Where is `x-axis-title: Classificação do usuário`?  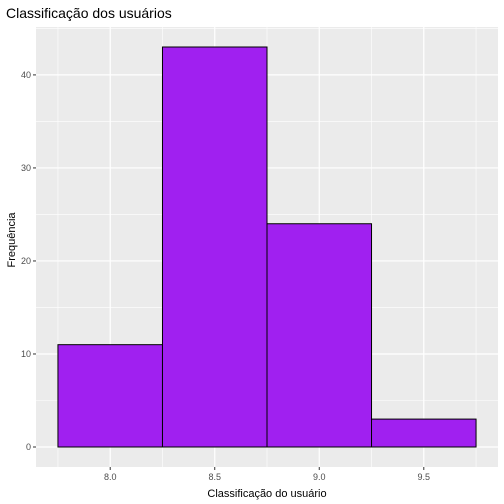 x-axis-title: Classificação do usuário is located at coordinates (266, 494).